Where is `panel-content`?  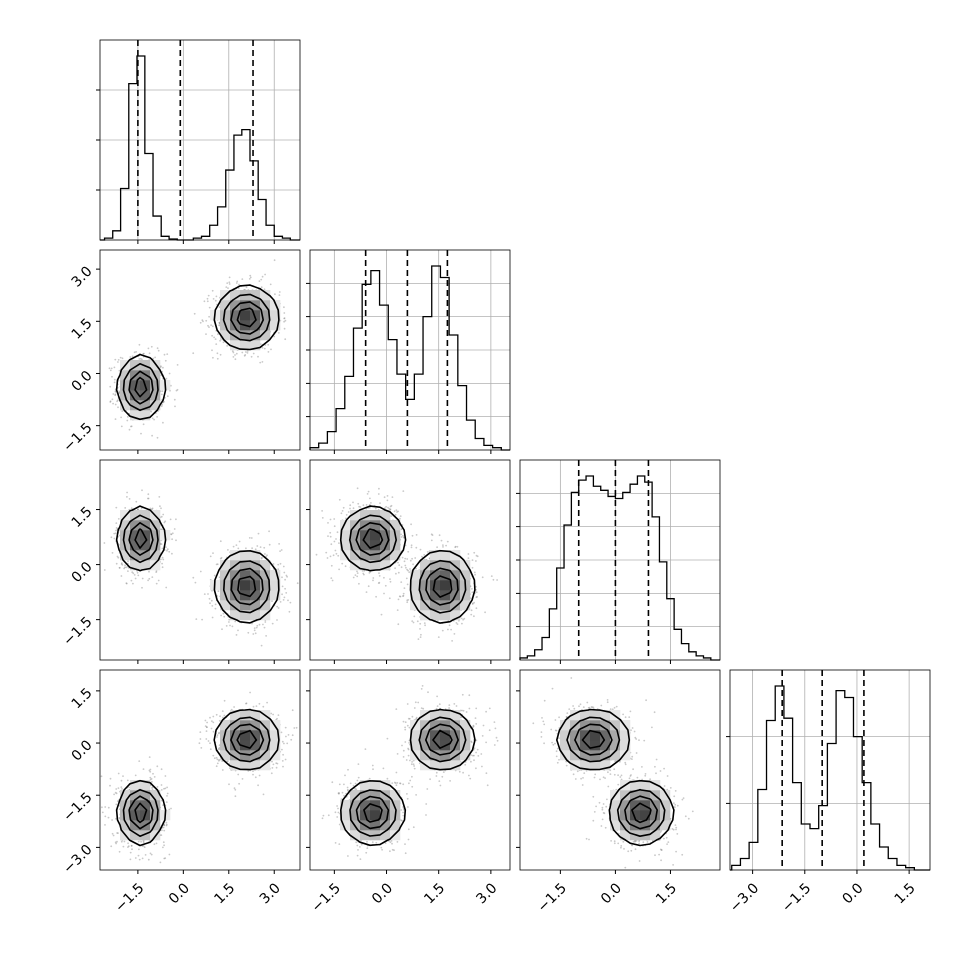
panel-content is located at coordinates (199, 777).